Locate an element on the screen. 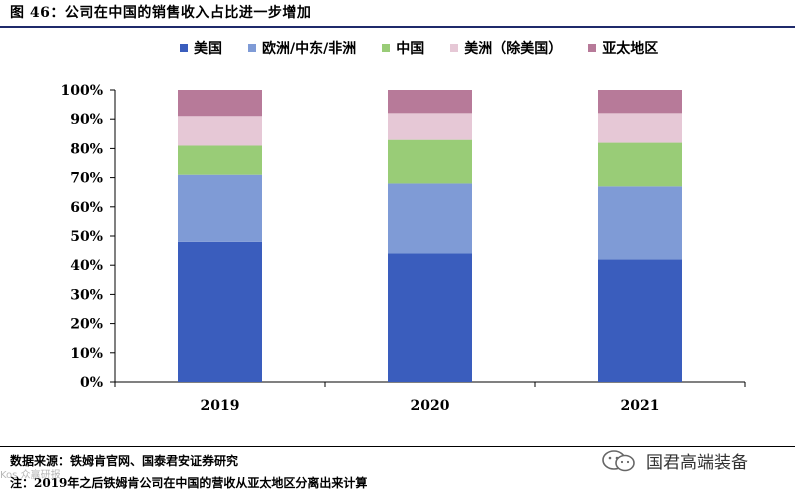  legend-label: 亚太地区 is located at coordinates (630, 49).